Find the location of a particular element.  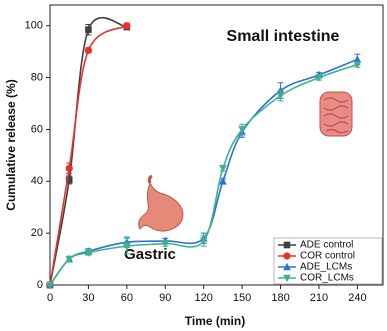

x-tick-label: 180 is located at coordinates (280, 298).